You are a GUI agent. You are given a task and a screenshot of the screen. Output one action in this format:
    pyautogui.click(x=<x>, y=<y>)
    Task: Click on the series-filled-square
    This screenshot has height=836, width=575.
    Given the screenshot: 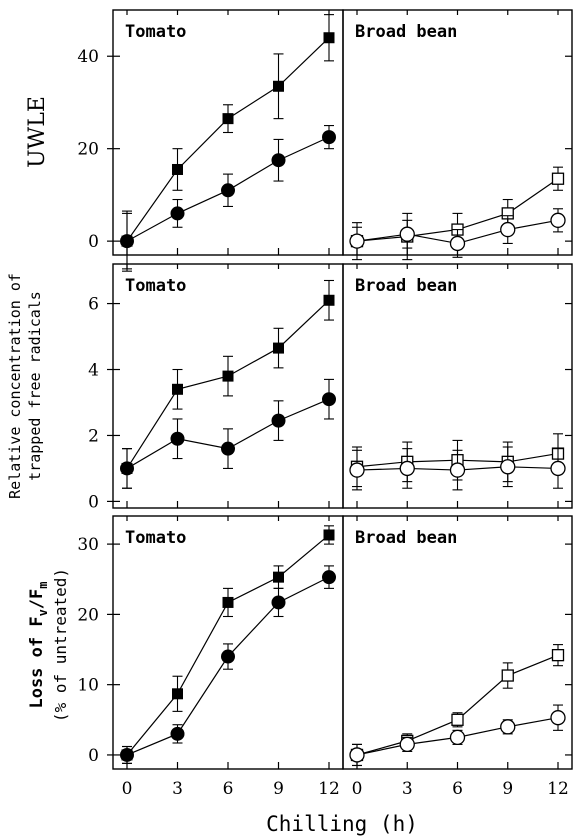 What is the action you would take?
    pyautogui.click(x=228, y=143)
    